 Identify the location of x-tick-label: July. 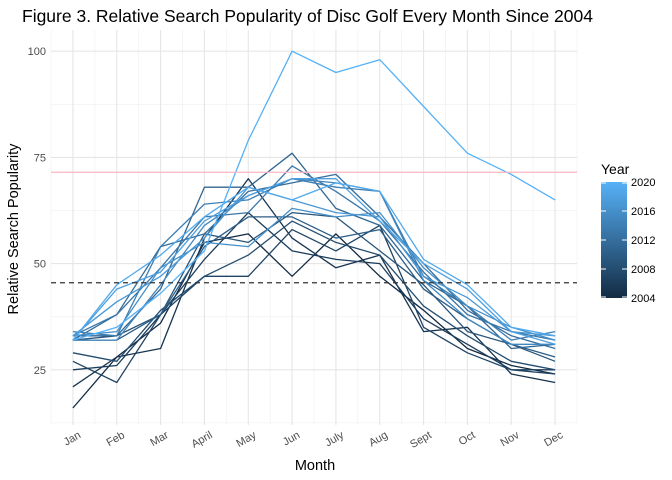
(334, 439).